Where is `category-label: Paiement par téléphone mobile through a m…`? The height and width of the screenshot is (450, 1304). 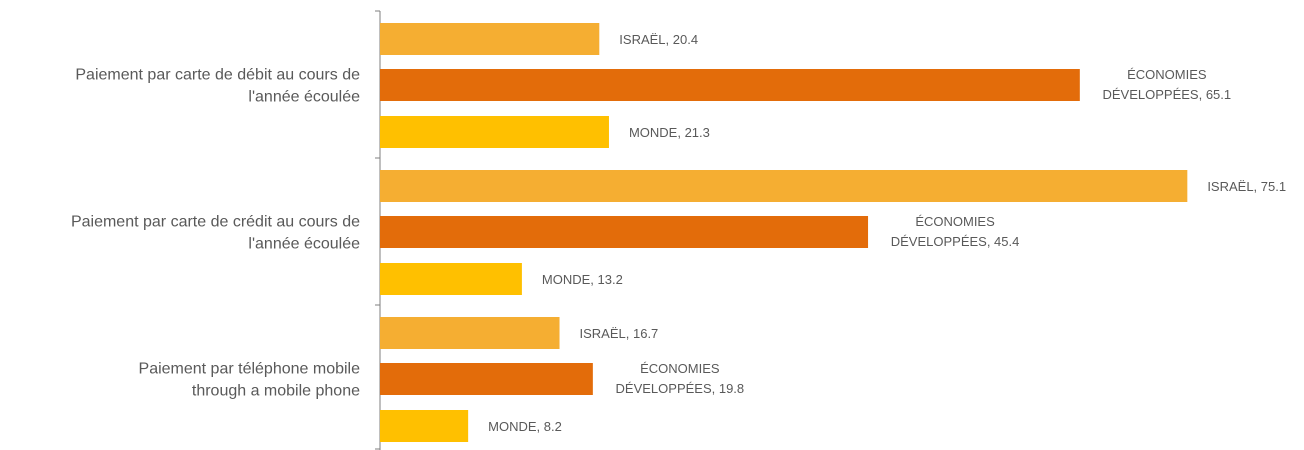
category-label: Paiement par téléphone mobile through a m… is located at coordinates (250, 380).